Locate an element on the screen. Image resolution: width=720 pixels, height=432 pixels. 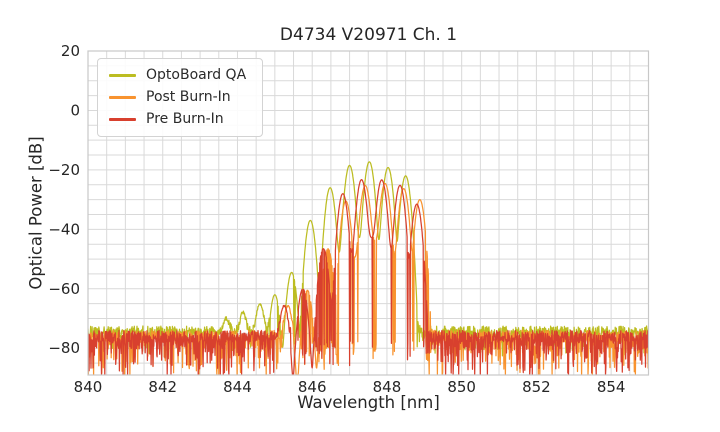
legend-label: Post Burn-In is located at coordinates (188, 97).